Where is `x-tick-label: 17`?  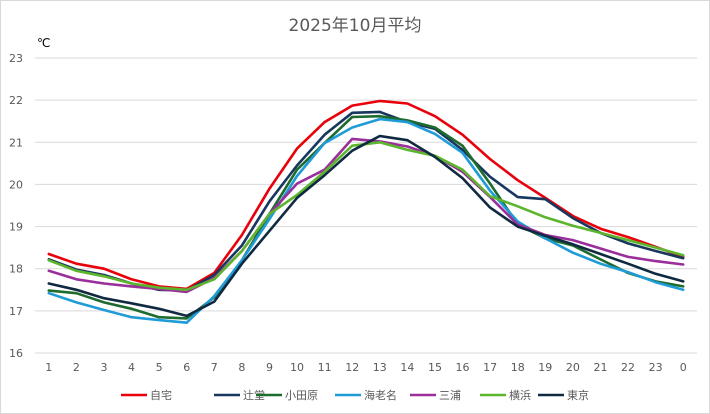
x-tick-label: 17 is located at coordinates (490, 367).